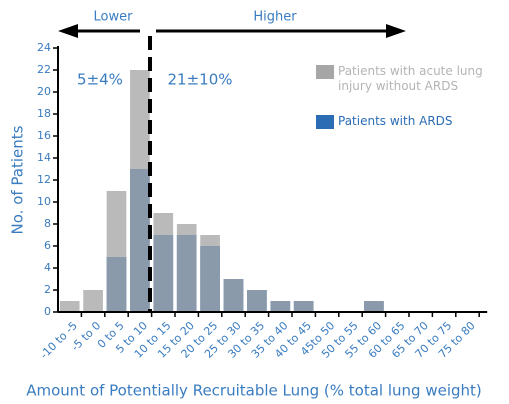  Describe the element at coordinates (44, 157) in the screenshot. I see `y-tick-label: 14` at that location.